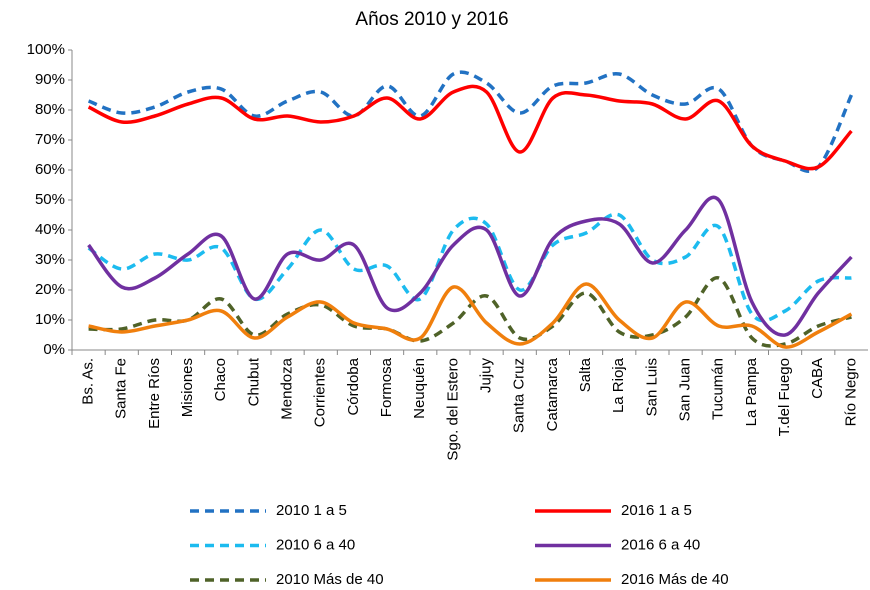  What do you see at coordinates (452, 409) in the screenshot?
I see `x-tick-label: Sgo. del Estero` at bounding box center [452, 409].